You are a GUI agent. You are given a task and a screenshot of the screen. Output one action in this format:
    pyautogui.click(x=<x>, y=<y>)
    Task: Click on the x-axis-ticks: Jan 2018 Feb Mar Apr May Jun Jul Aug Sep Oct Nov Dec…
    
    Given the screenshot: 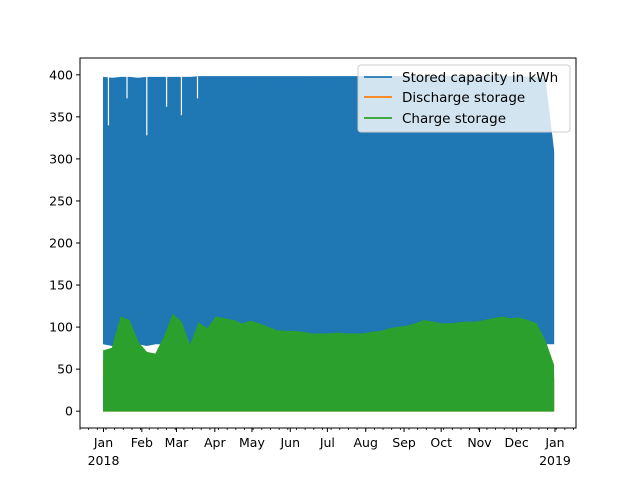 What is the action you would take?
    pyautogui.click(x=326, y=448)
    